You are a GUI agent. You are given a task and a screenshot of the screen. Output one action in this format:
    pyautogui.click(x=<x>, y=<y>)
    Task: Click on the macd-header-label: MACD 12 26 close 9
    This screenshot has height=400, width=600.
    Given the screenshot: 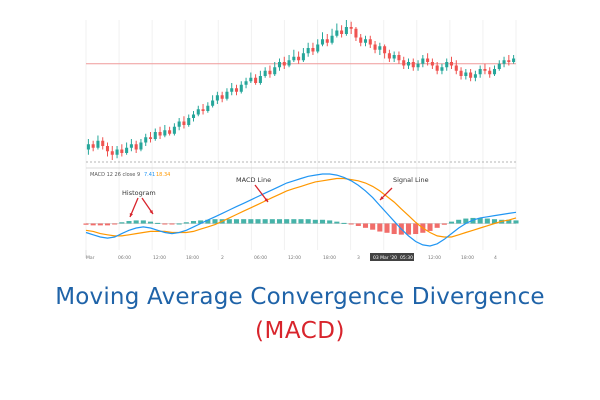 What is the action you would take?
    pyautogui.click(x=115, y=175)
    